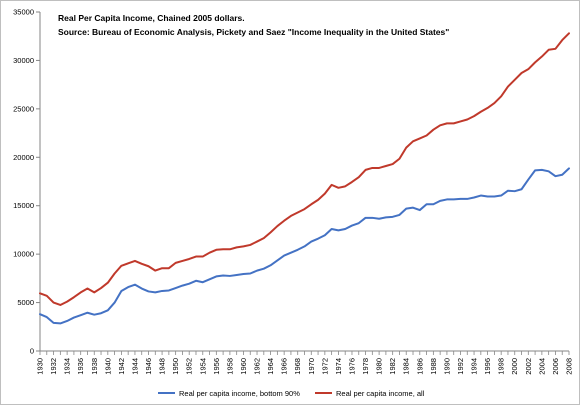  I want to click on y-tick-label: 25000, so click(23, 108).